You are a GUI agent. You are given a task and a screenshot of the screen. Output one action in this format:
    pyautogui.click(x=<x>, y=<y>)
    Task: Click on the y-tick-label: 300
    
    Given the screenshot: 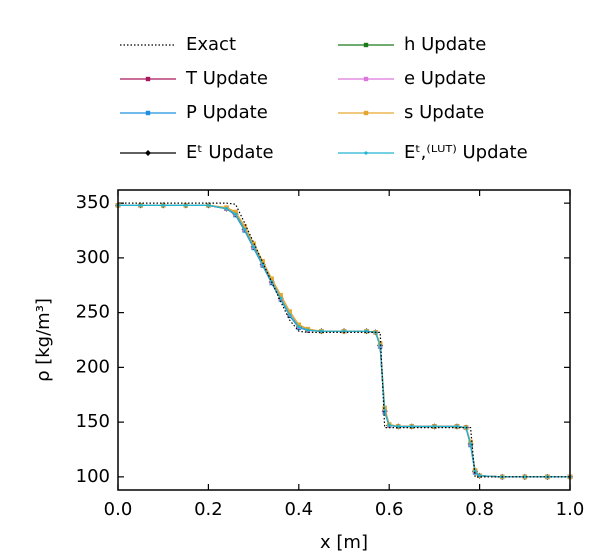 What is the action you would take?
    pyautogui.click(x=93, y=257)
    